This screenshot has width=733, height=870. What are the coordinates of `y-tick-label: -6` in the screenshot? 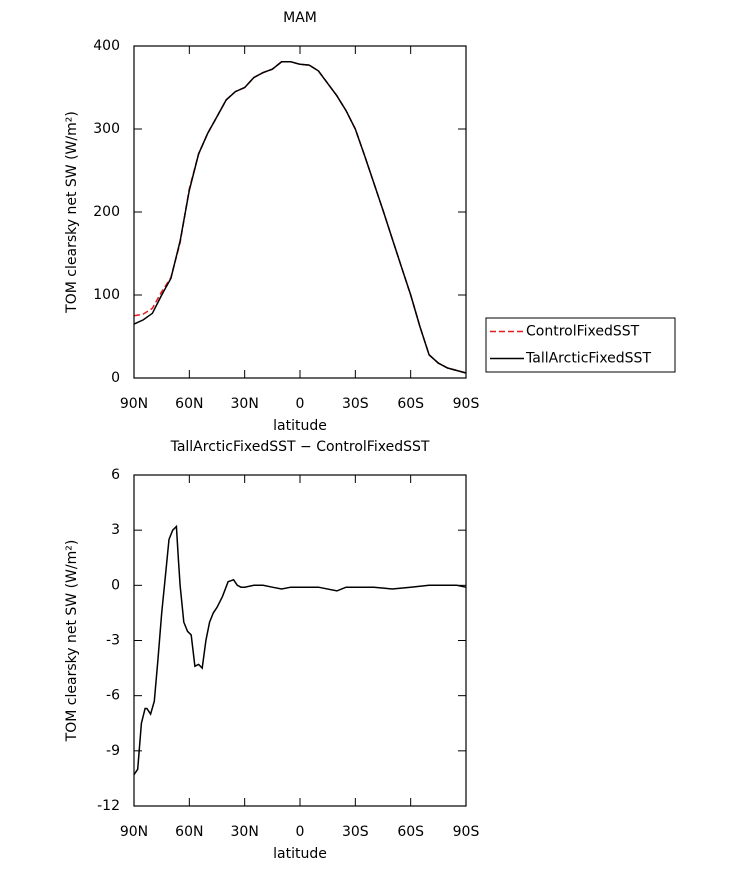 It's located at (113, 696).